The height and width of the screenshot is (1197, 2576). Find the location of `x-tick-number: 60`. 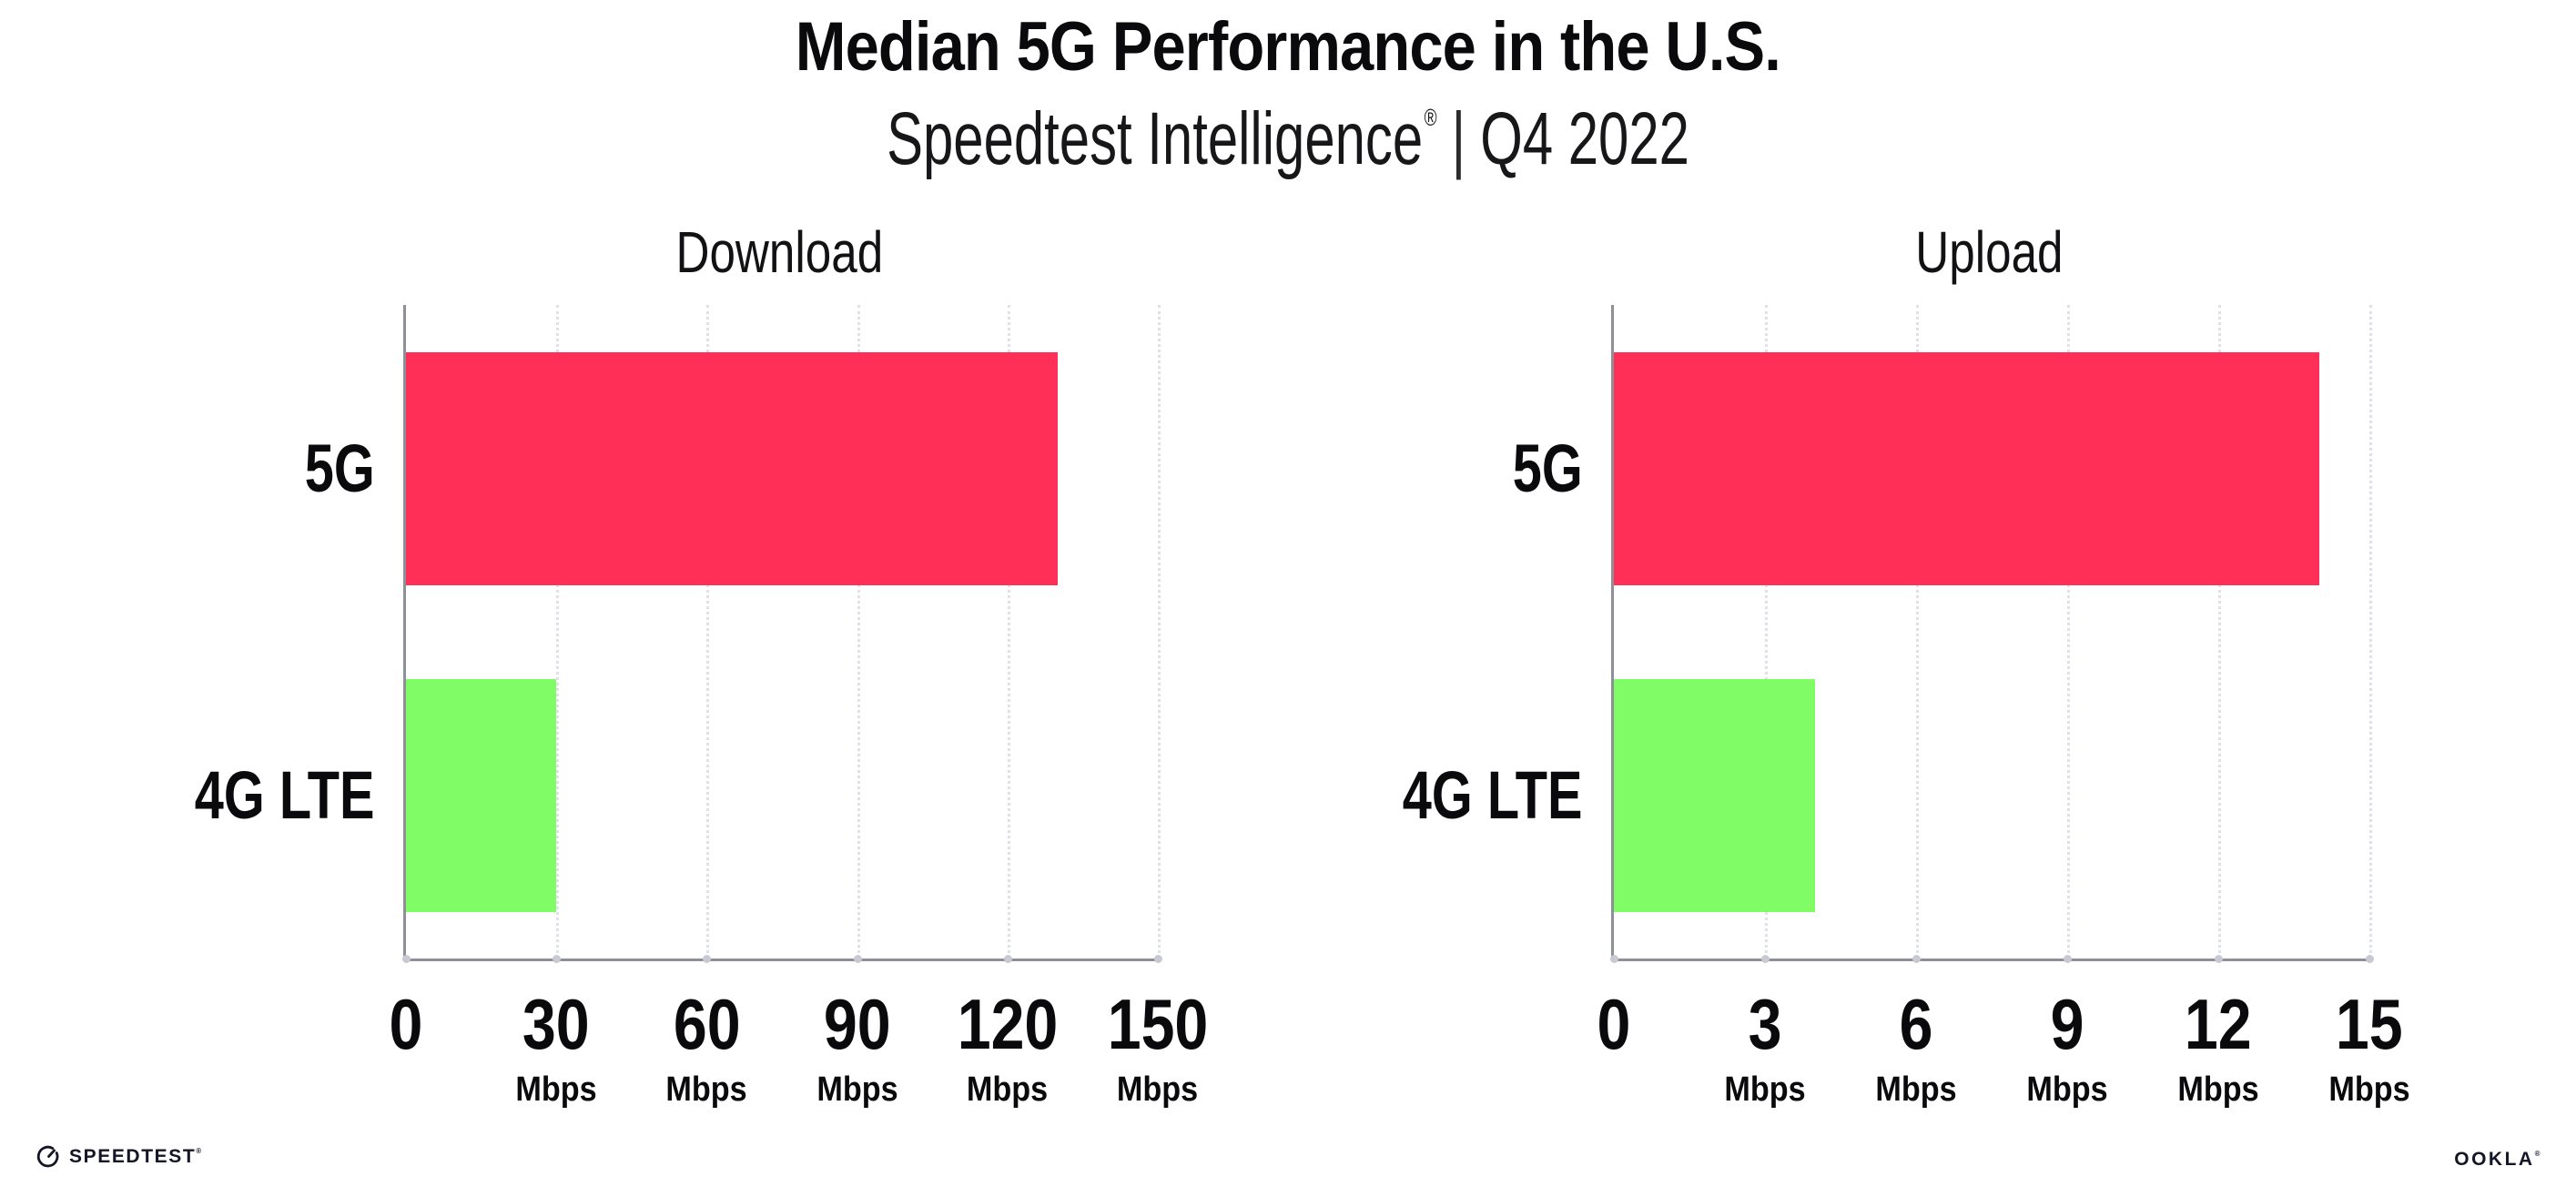

x-tick-number: 60 is located at coordinates (707, 1024).